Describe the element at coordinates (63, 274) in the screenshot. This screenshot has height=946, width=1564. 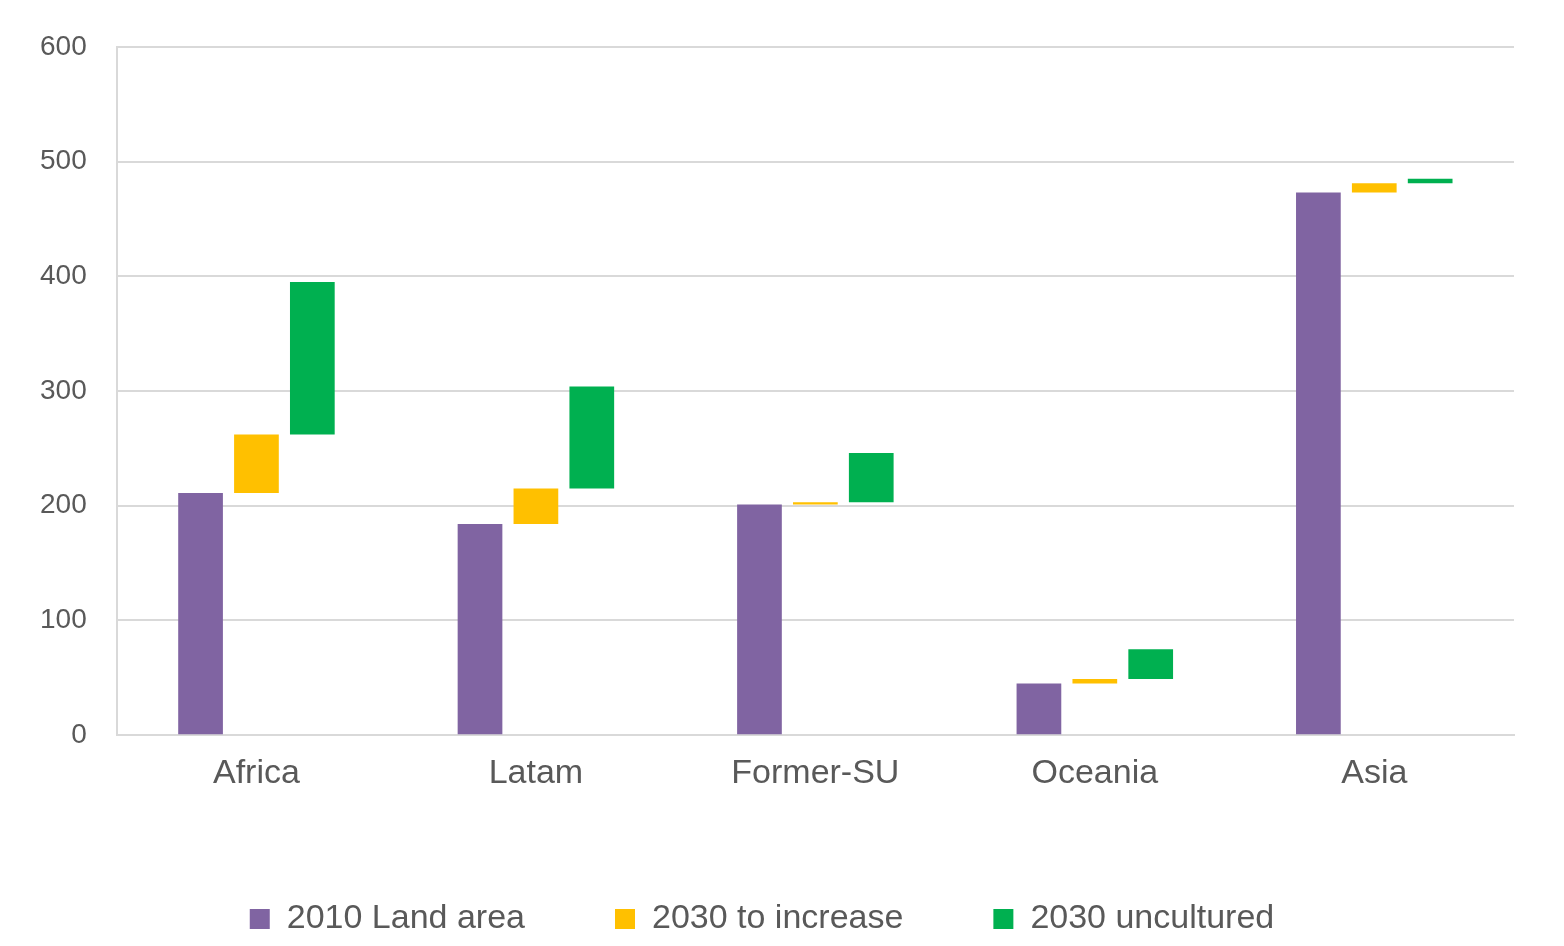
I see `y-tick-label: 400` at that location.